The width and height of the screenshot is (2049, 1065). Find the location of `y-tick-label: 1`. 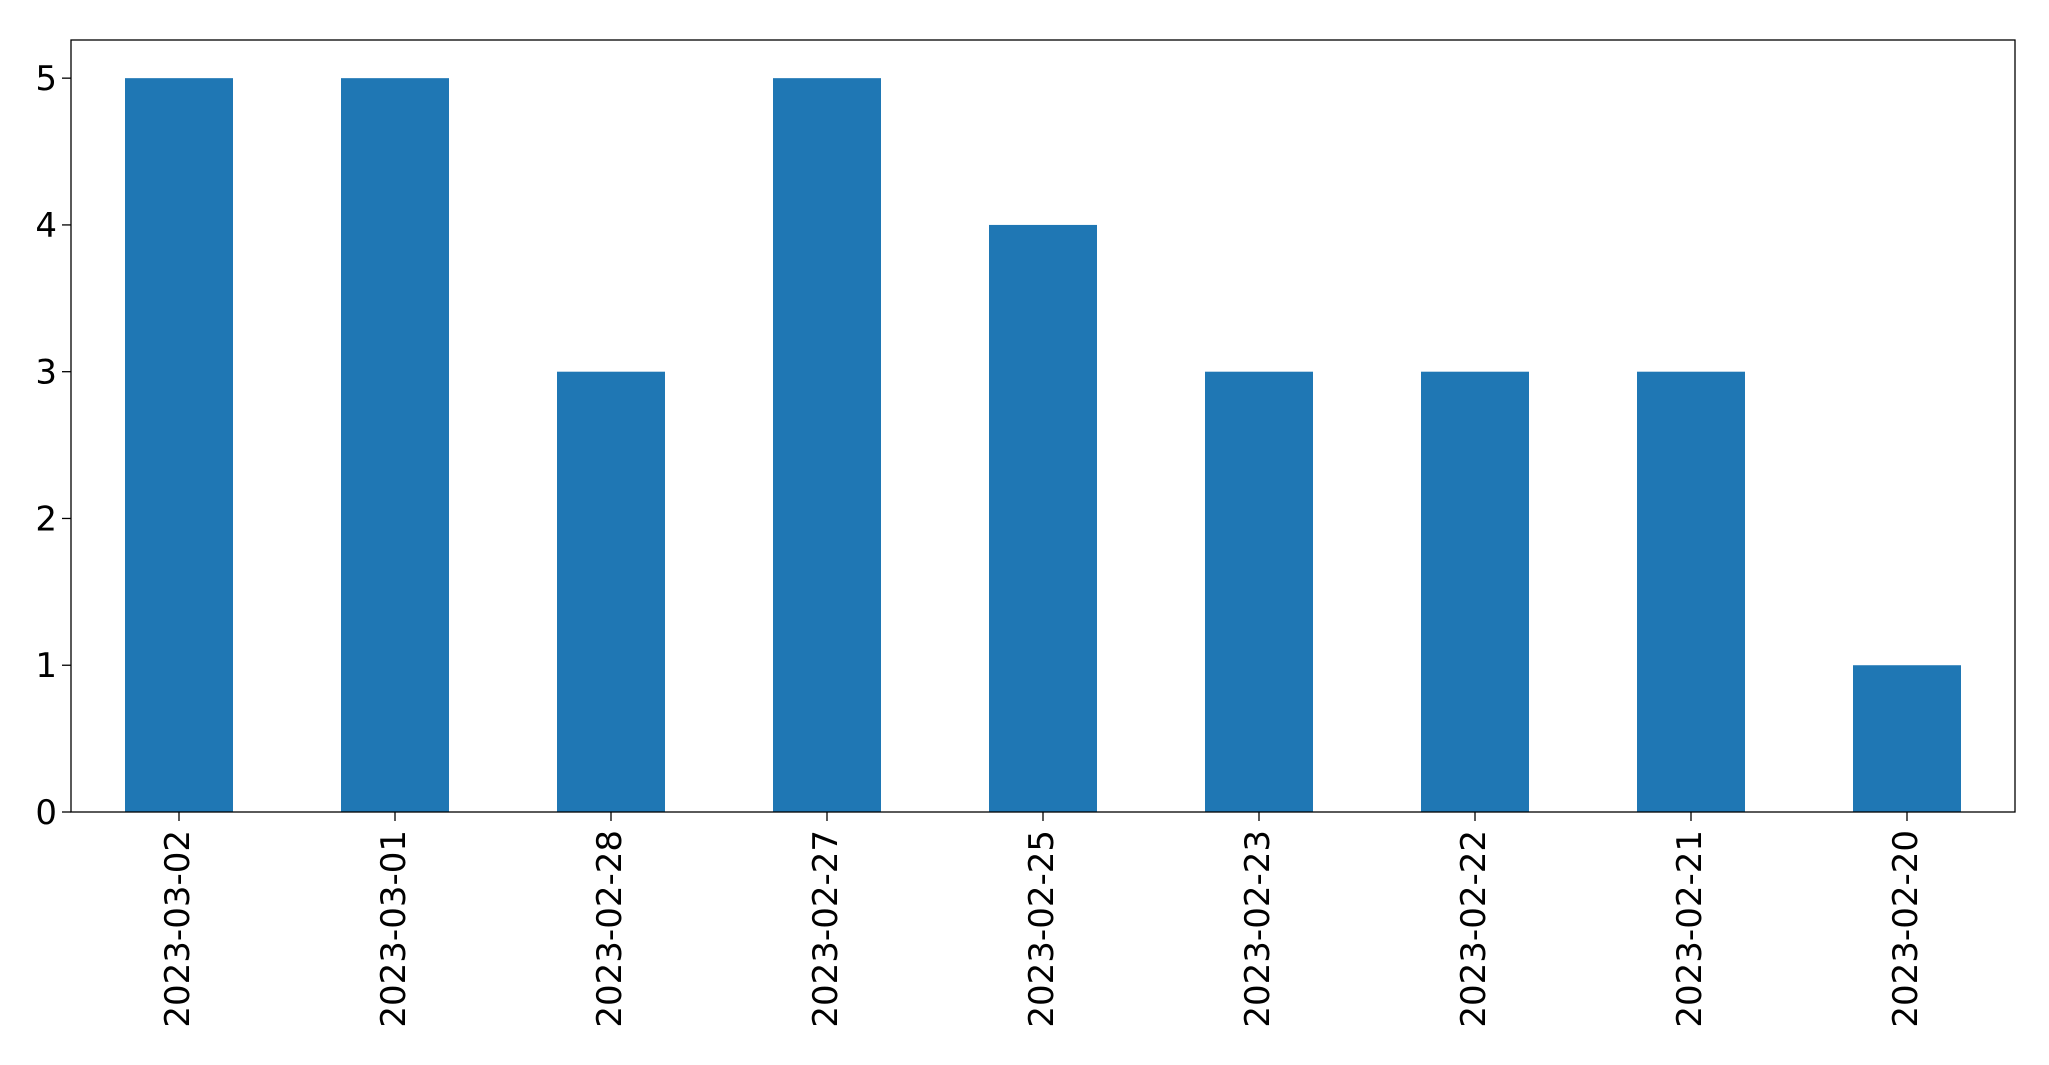

y-tick-label: 1 is located at coordinates (46, 666).